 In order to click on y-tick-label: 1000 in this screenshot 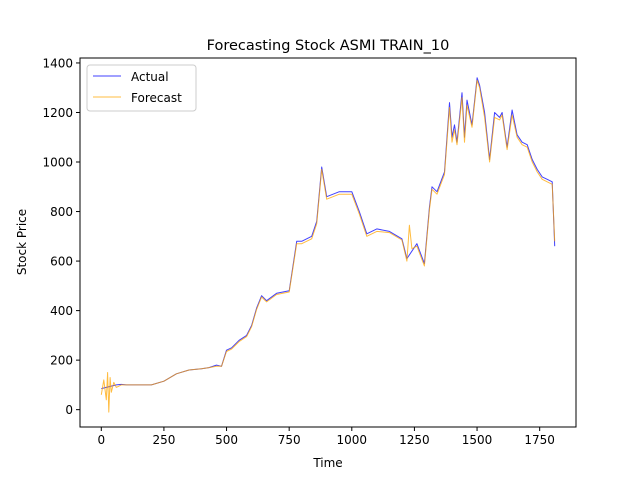, I will do `click(57, 163)`.